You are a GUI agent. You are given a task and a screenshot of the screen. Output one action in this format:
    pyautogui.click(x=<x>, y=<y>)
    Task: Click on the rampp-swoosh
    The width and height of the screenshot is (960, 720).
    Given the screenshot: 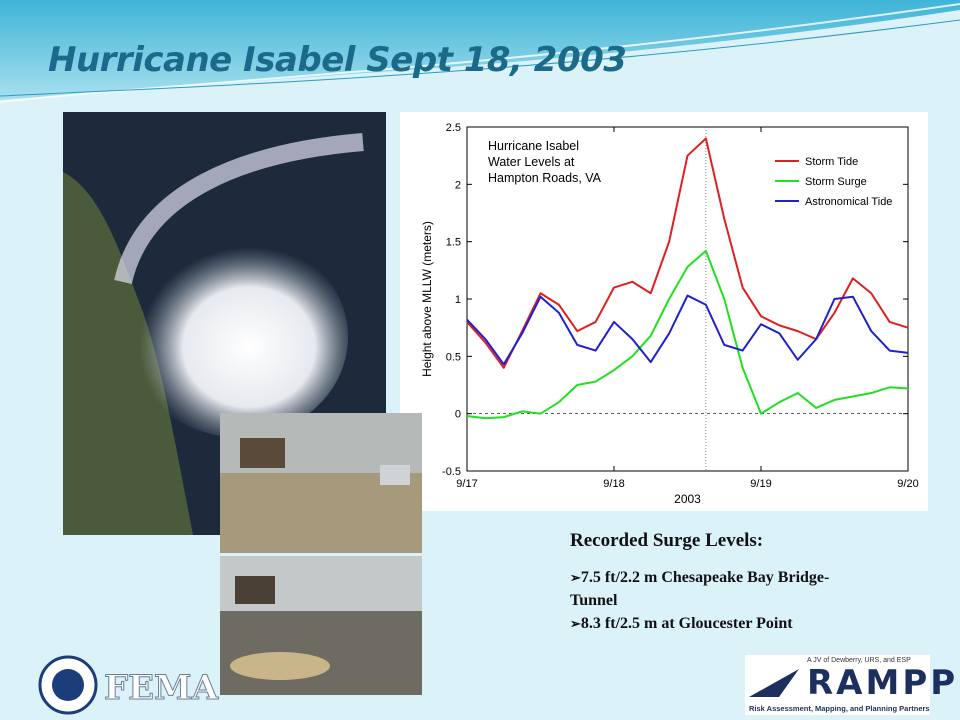 What is the action you would take?
    pyautogui.click(x=774, y=683)
    